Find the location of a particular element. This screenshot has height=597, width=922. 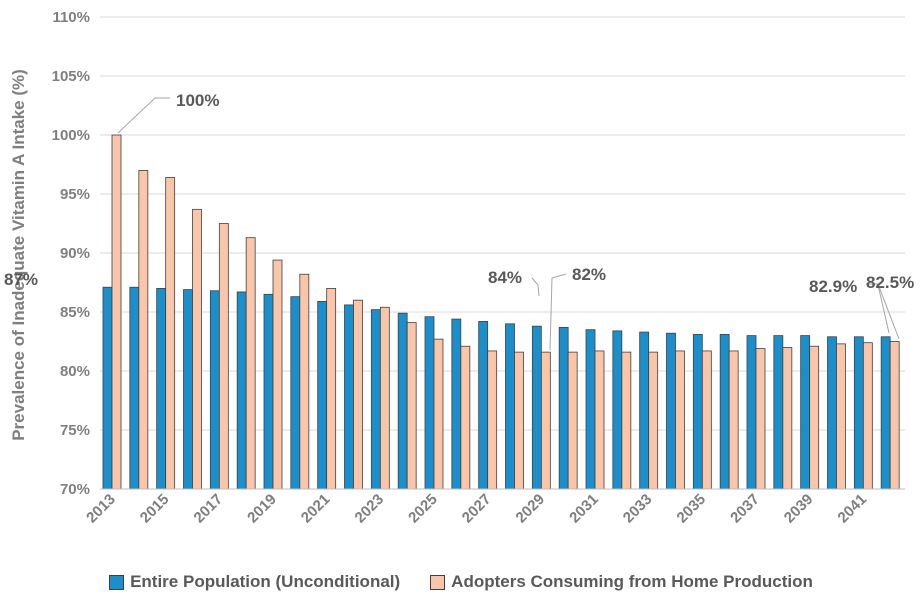

y-tick-label: 70% is located at coordinates (75, 489).